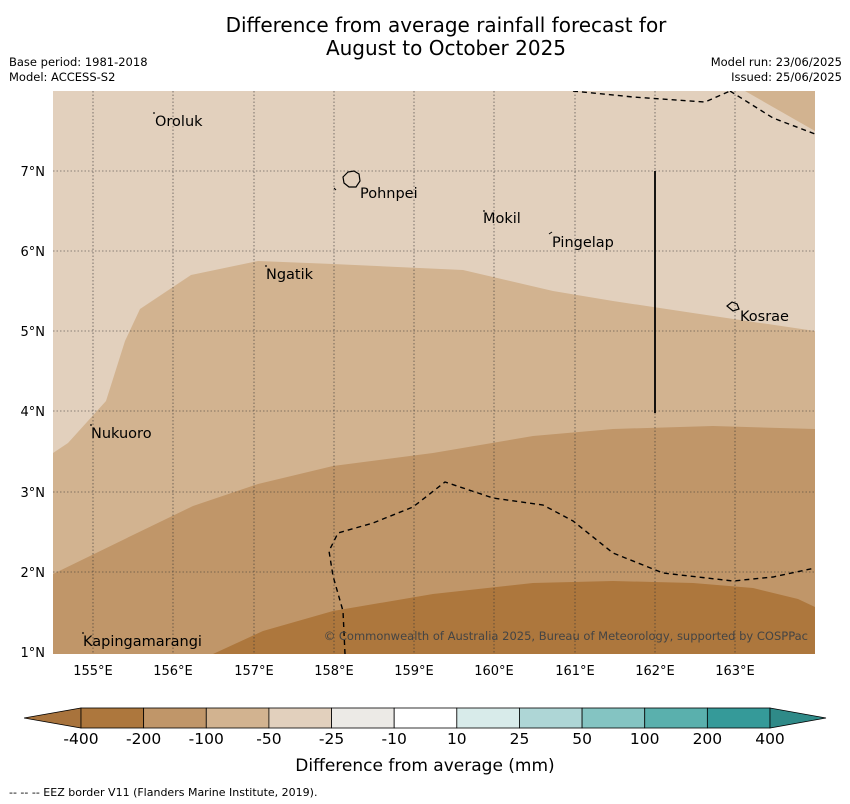 This screenshot has width=850, height=804. I want to click on colorbar-tick-label: -50, so click(269, 739).